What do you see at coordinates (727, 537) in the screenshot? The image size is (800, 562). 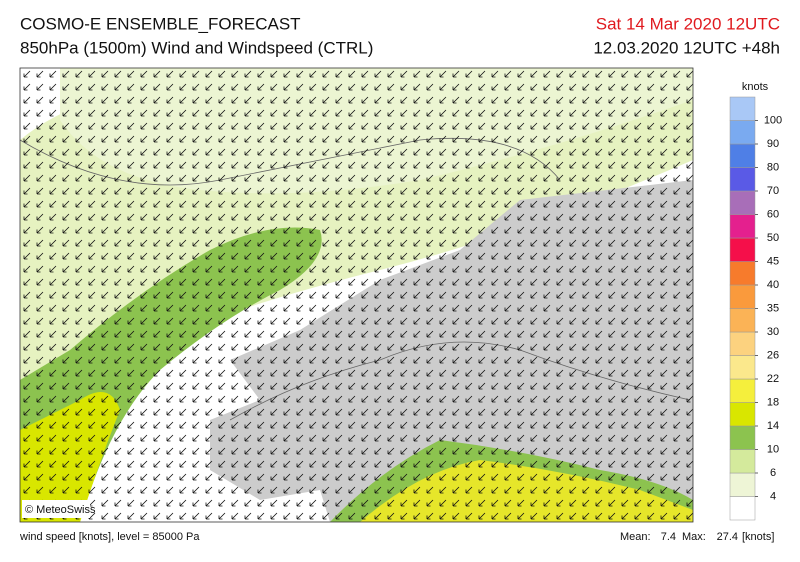 I see `max-value: 27.4` at bounding box center [727, 537].